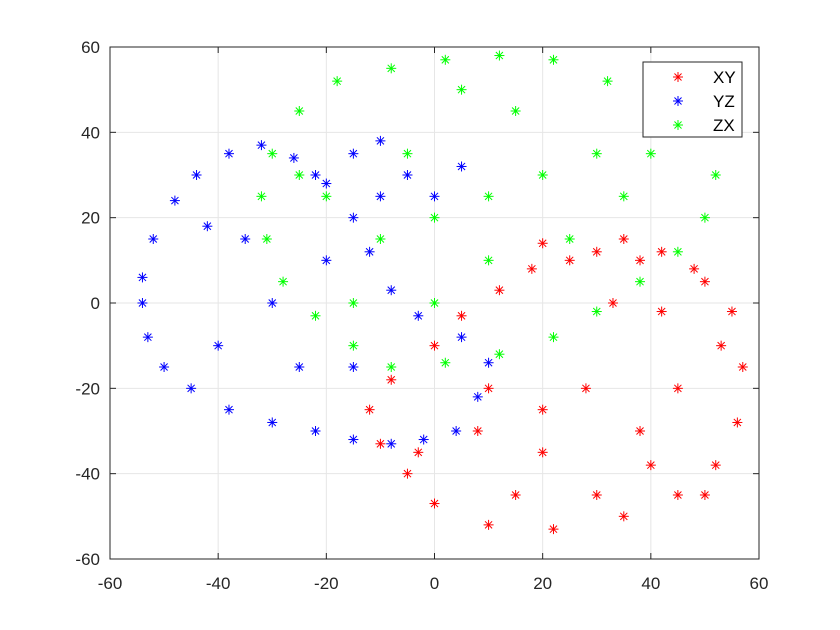  I want to click on y-tick-label: -20, so click(87, 388).